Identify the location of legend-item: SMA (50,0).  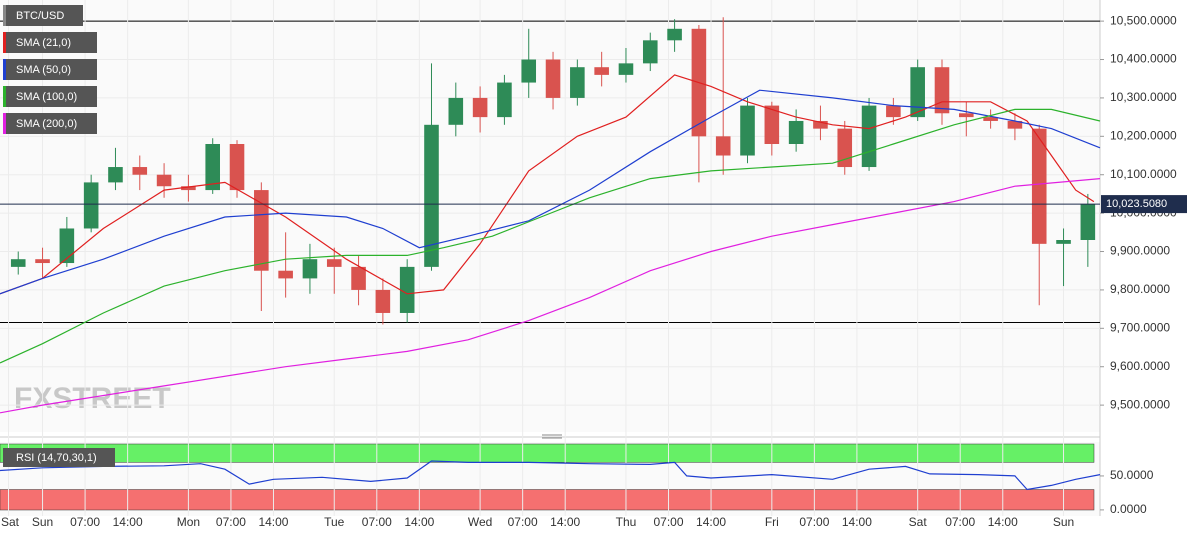
(50, 69).